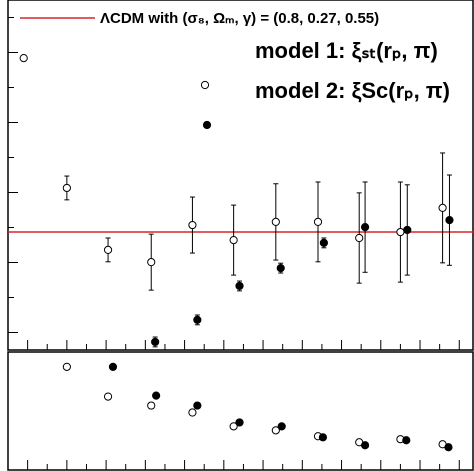 The height and width of the screenshot is (471, 474). I want to click on legend-label: model 2: ξSc(rₚ, π), so click(352, 90).